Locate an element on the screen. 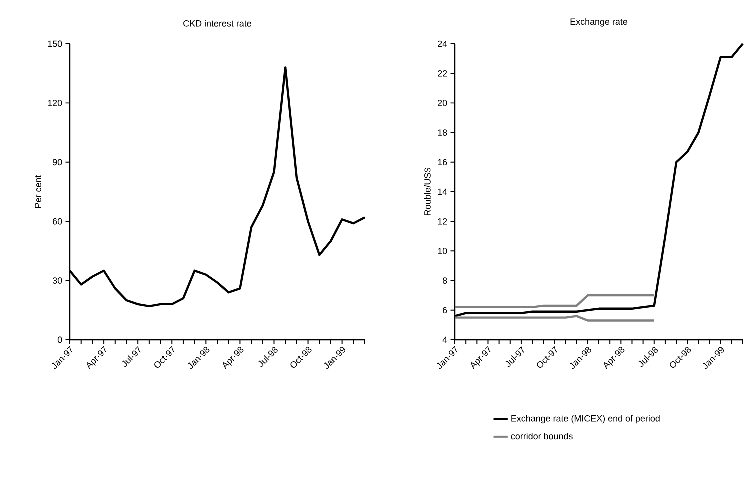 The width and height of the screenshot is (746, 484). chart-title: Exchange rate is located at coordinates (599, 22).